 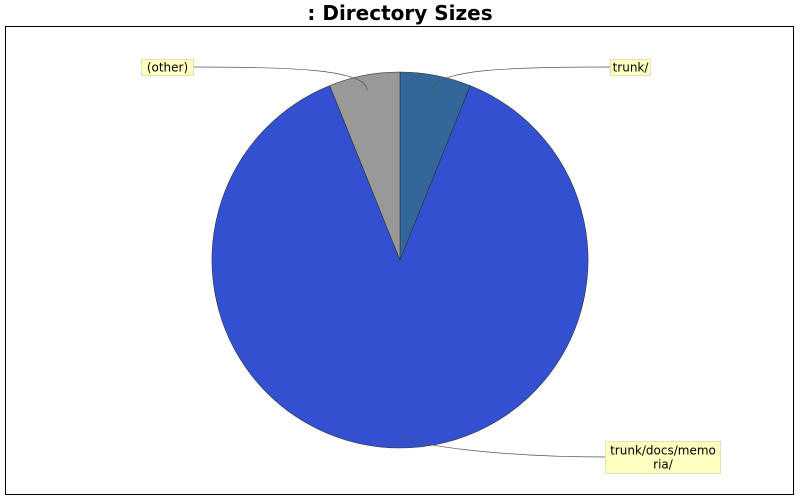 I want to click on slice-label: trunk/docs/memo ria/, so click(x=663, y=458).